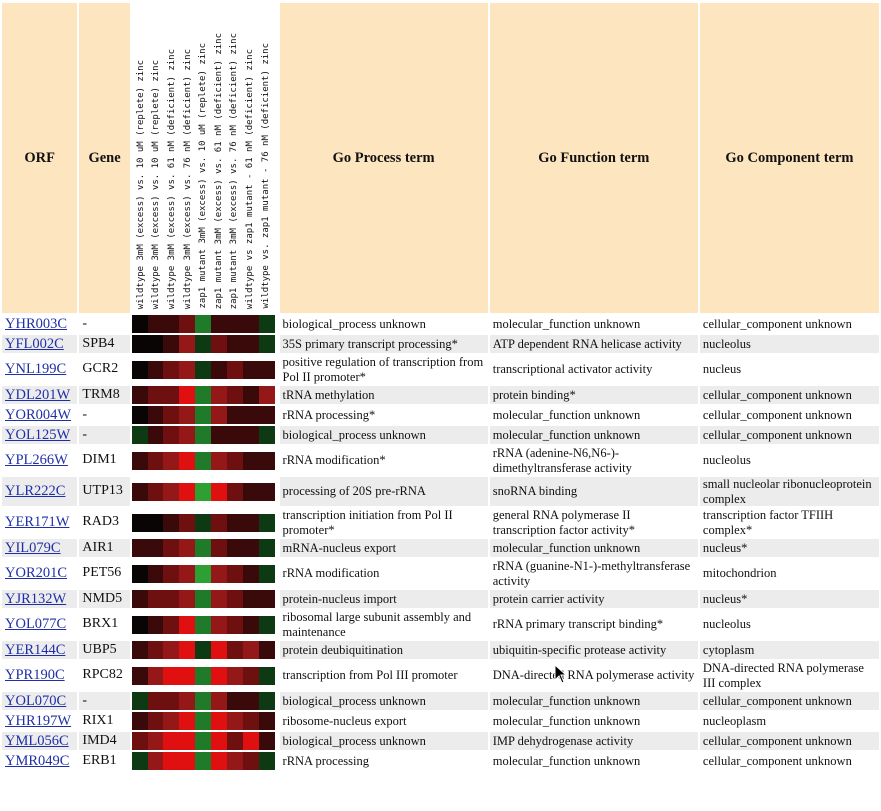  Describe the element at coordinates (35, 491) in the screenshot. I see `orf-link: YLR222C` at that location.